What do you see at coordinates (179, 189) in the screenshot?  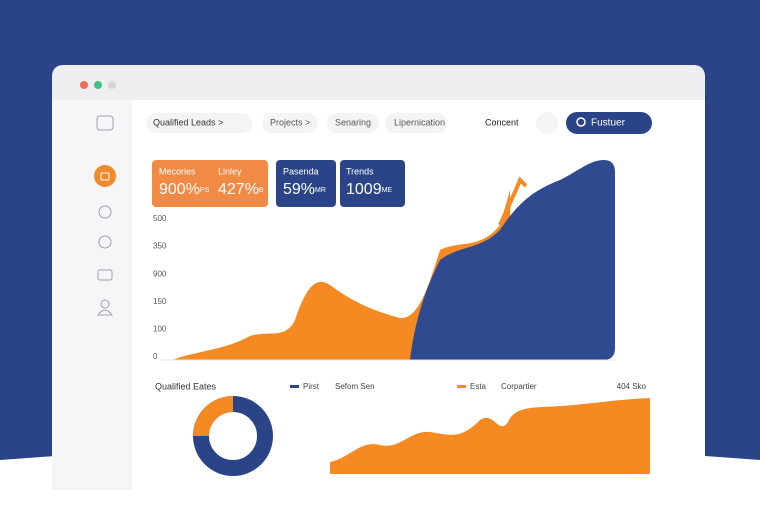 I see `card-number: 900%` at bounding box center [179, 189].